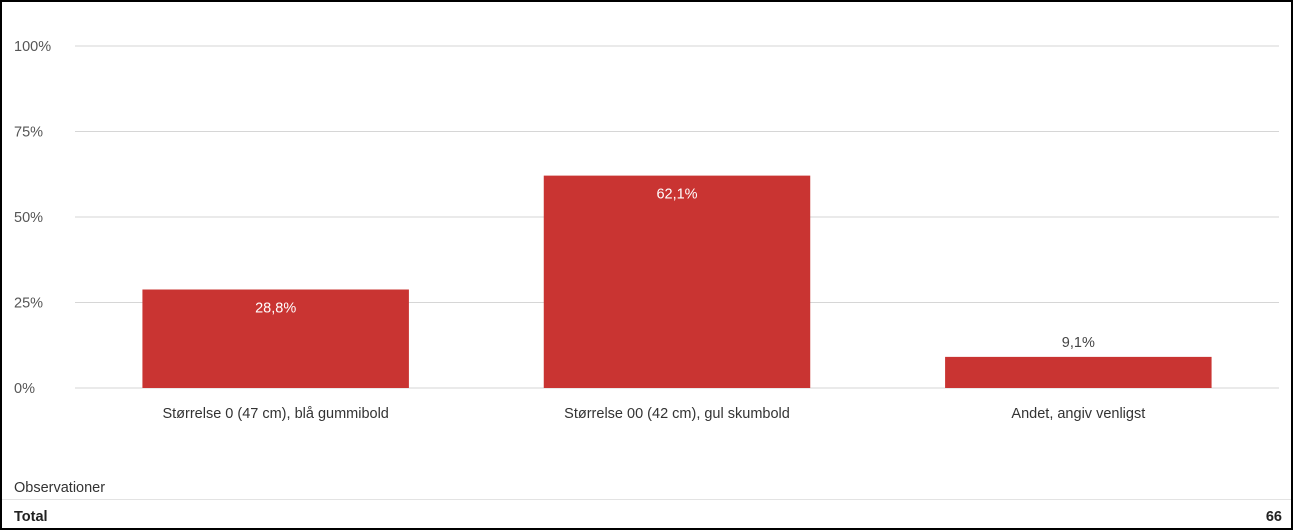  Describe the element at coordinates (32, 47) in the screenshot. I see `y-tick-label: 100%` at that location.